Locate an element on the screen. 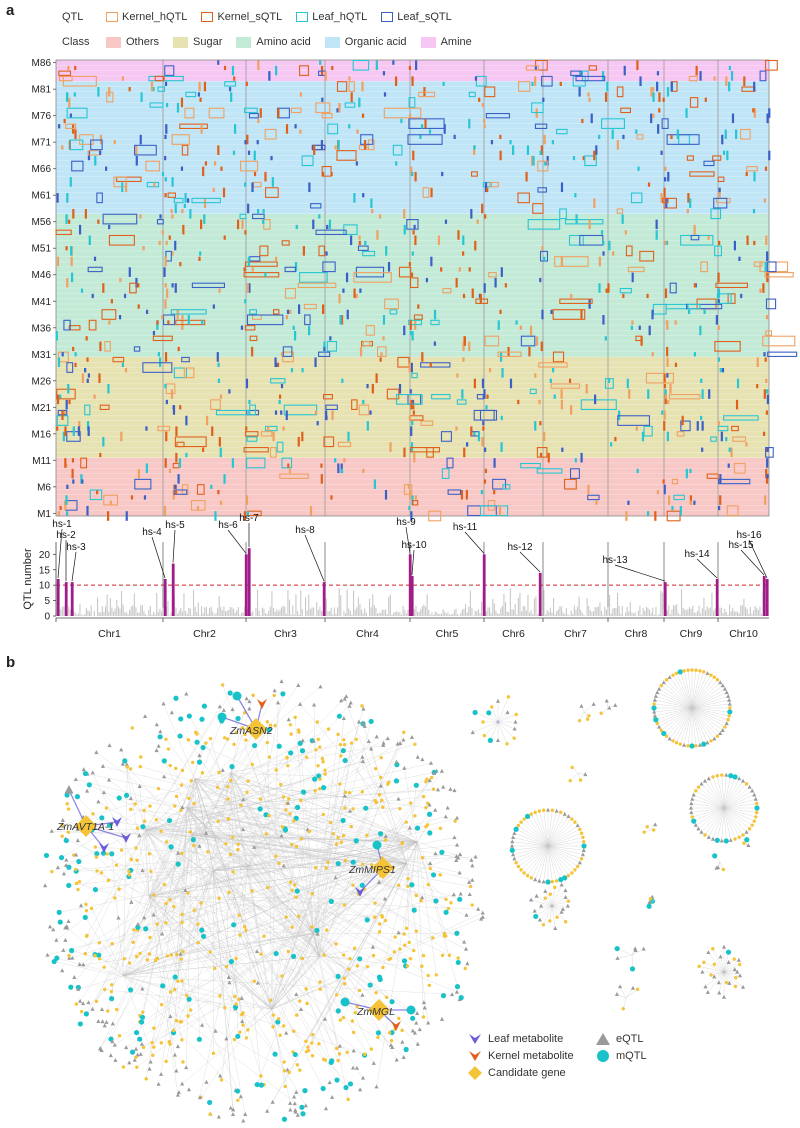 The height and width of the screenshot is (1128, 800). hotspot-leader is located at coordinates (158, 557).